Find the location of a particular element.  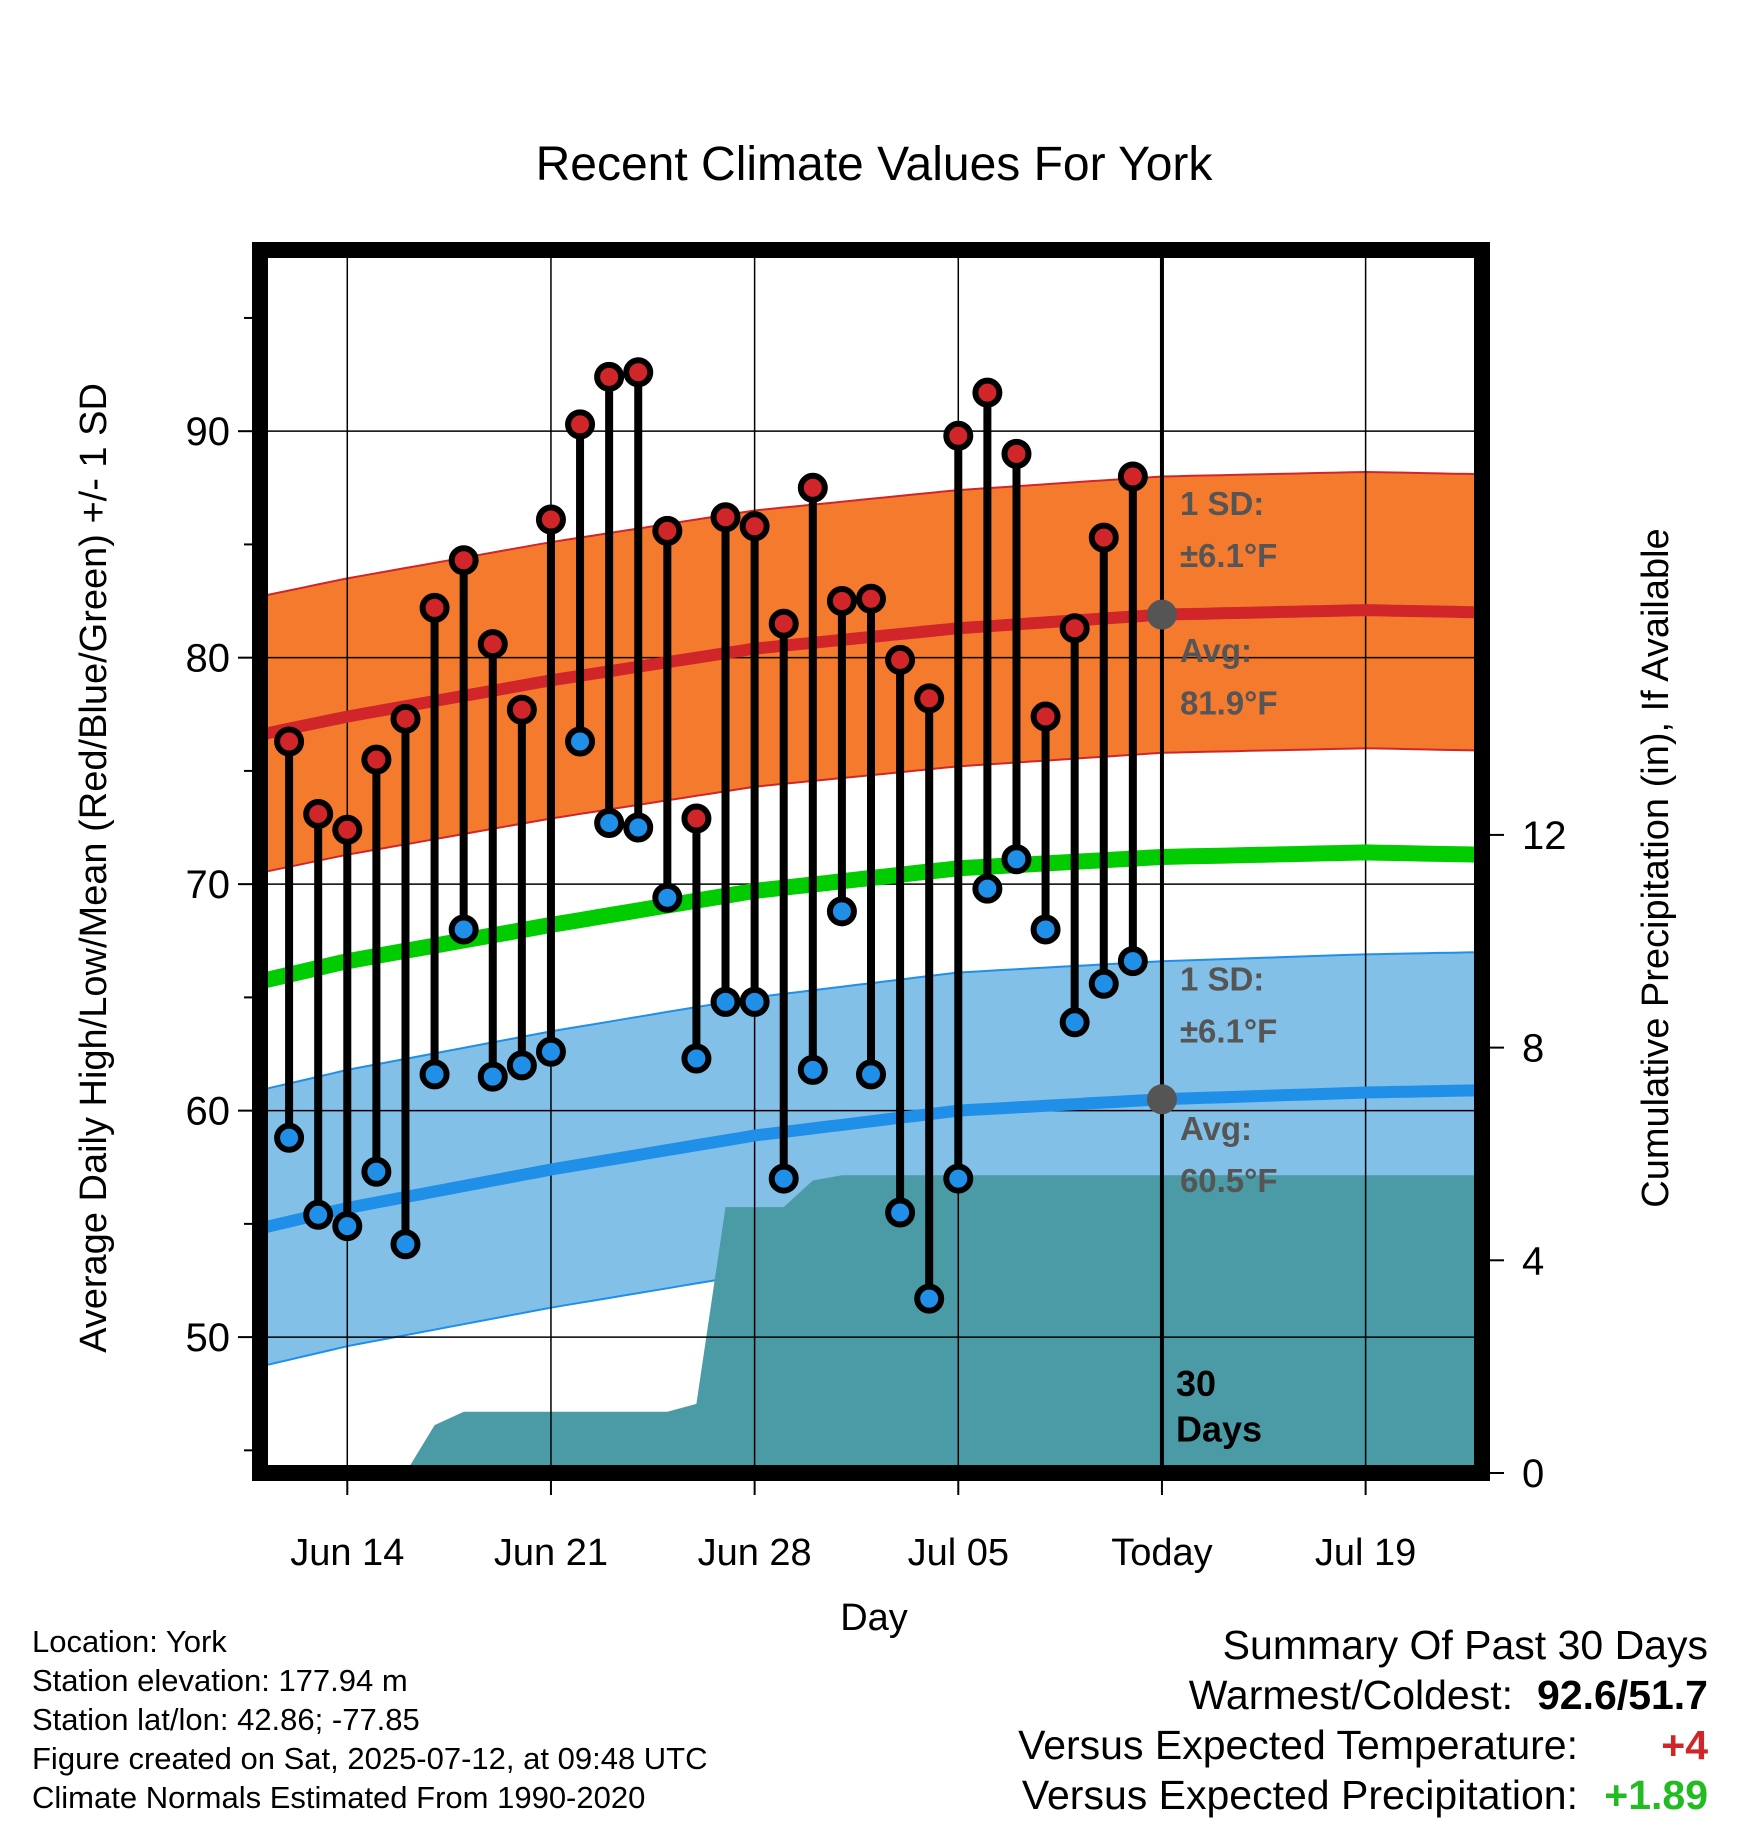

y-tick-label: 70 is located at coordinates (208, 885).